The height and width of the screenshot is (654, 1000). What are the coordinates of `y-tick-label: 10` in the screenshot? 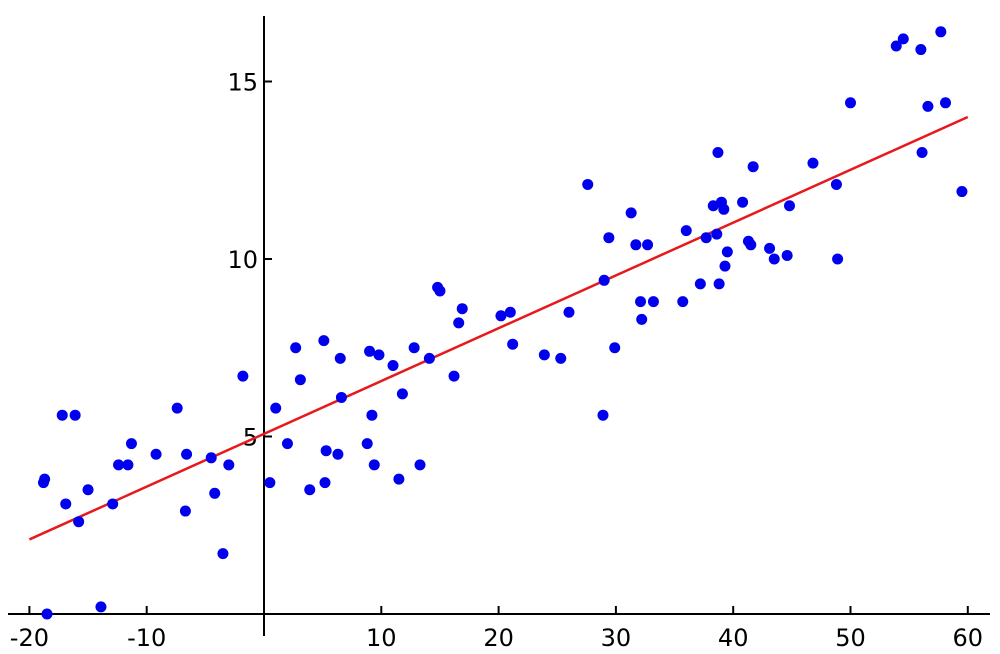 It's located at (242, 260).